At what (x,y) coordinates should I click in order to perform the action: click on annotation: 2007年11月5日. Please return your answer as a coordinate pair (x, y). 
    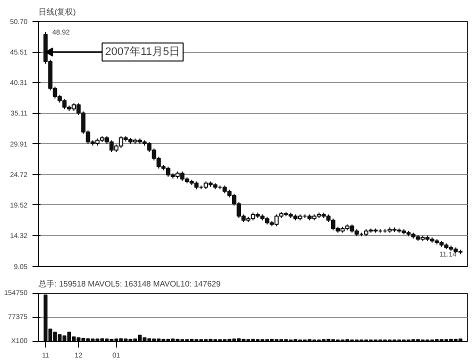
    Looking at the image, I should click on (142, 52).